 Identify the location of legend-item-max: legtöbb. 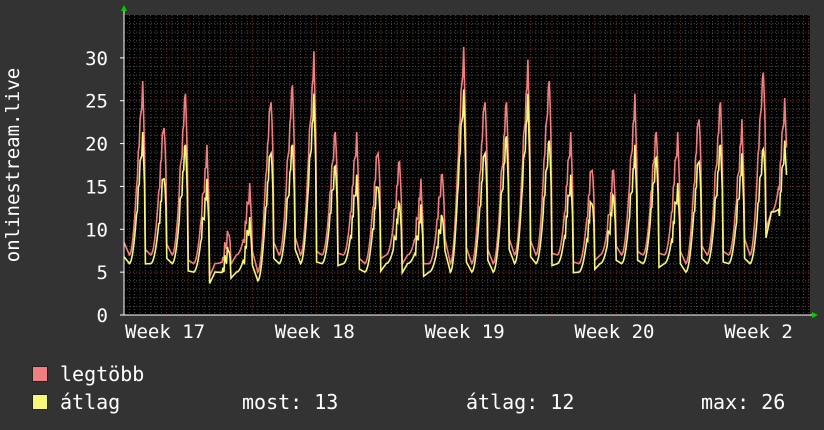
(88, 374).